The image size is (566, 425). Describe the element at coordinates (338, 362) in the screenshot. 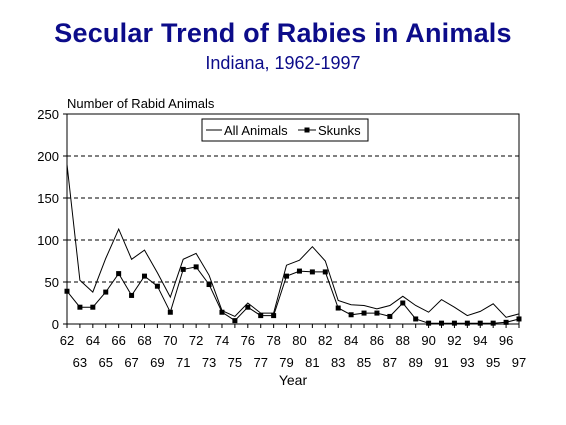

I see `x-tick-label: 83` at that location.